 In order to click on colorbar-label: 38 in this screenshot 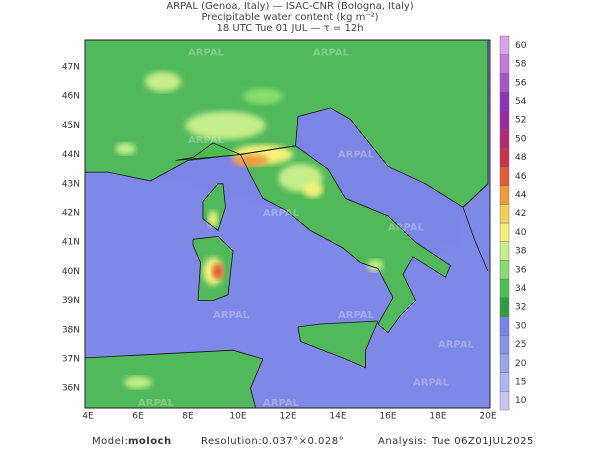, I will do `click(521, 252)`.